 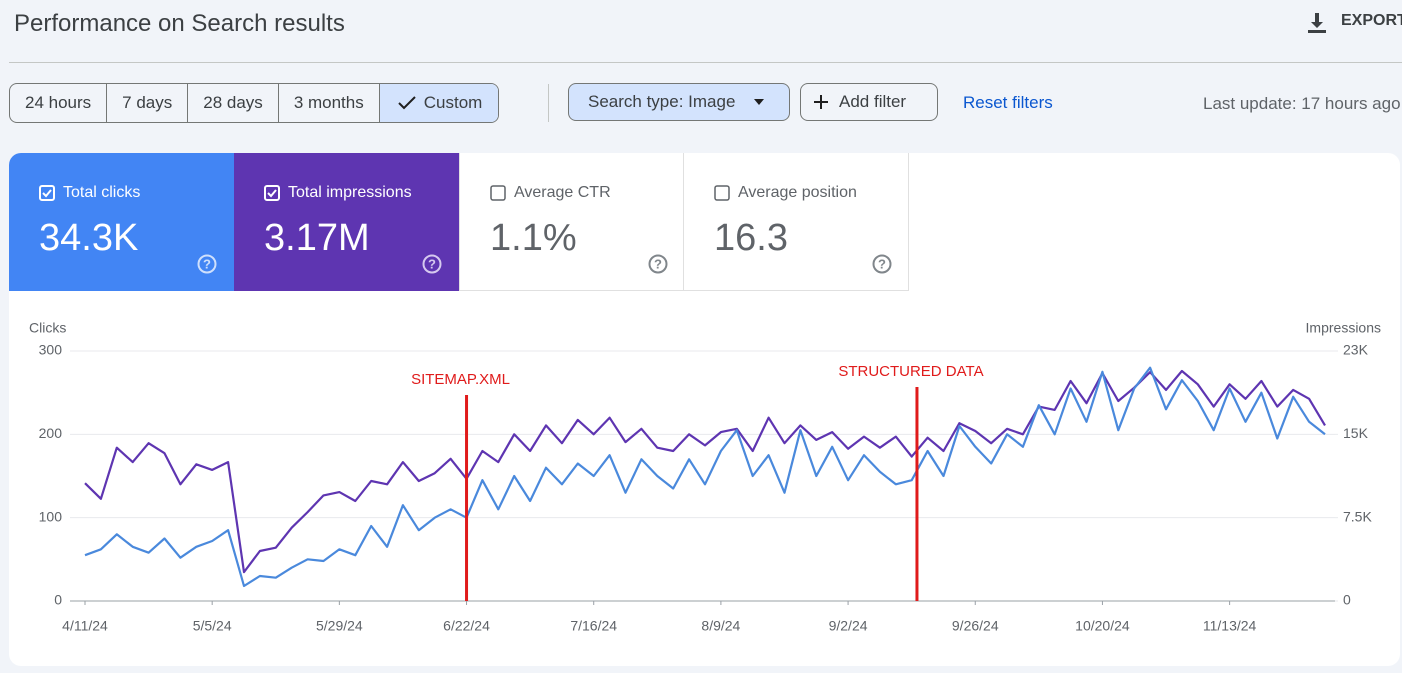 What do you see at coordinates (460, 379) in the screenshot?
I see `annotation-label: SITEMAP.XML` at bounding box center [460, 379].